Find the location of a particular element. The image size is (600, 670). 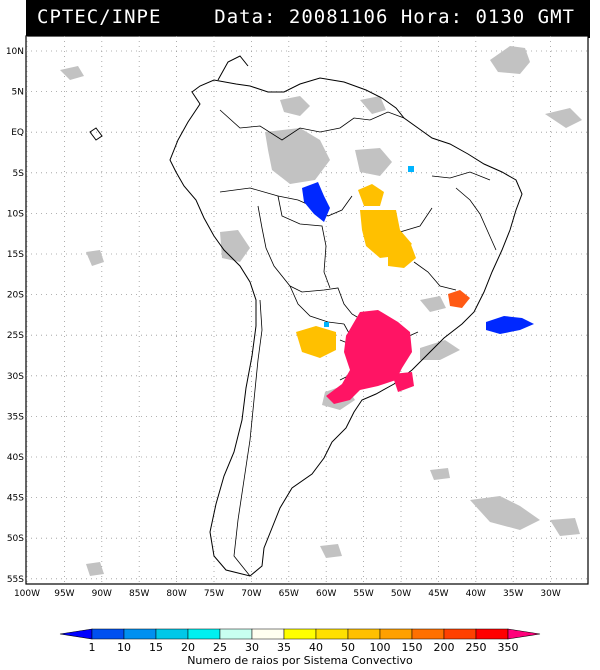

legend-tick-label: 1 is located at coordinates (92, 647).